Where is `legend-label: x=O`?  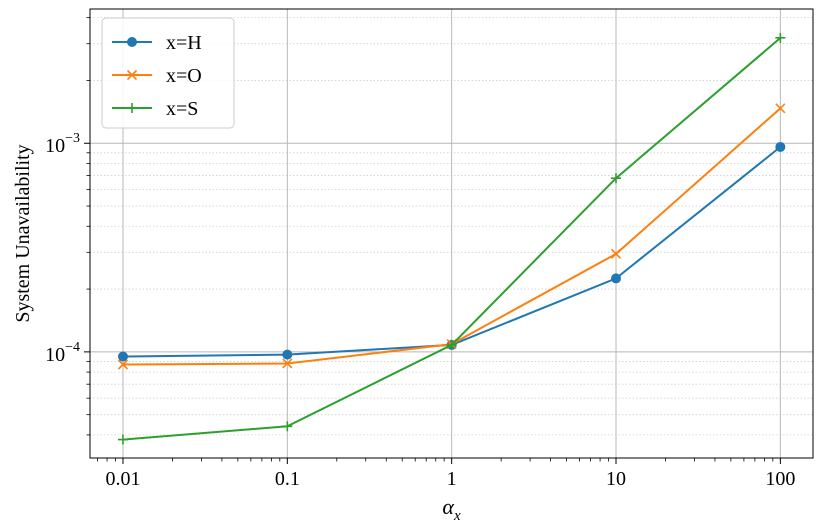 legend-label: x=O is located at coordinates (184, 76).